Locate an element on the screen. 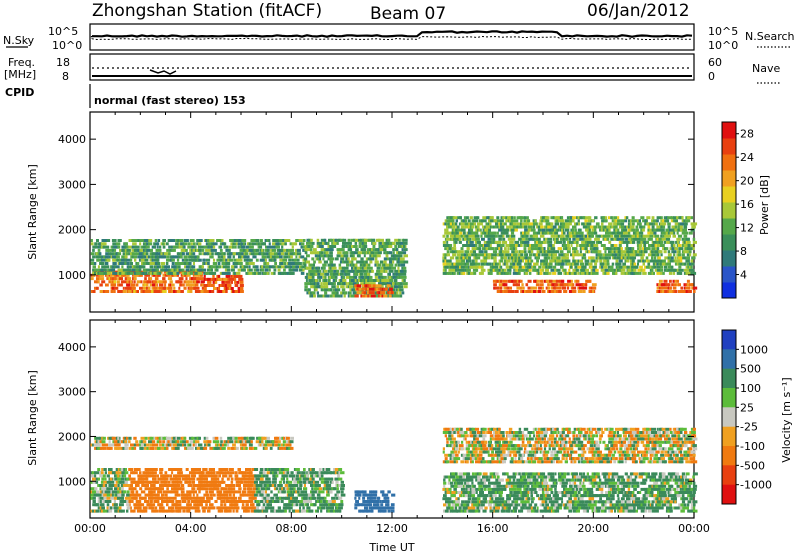 The height and width of the screenshot is (554, 800). freq-unit-label: [MHz] is located at coordinates (20, 74).